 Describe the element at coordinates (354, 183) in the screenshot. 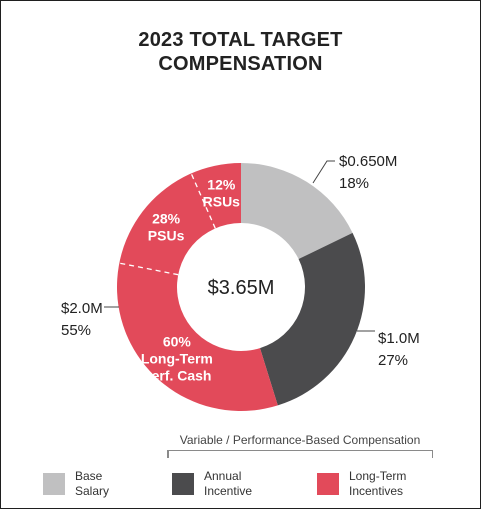

I see `callout-base-salary: 18%` at that location.